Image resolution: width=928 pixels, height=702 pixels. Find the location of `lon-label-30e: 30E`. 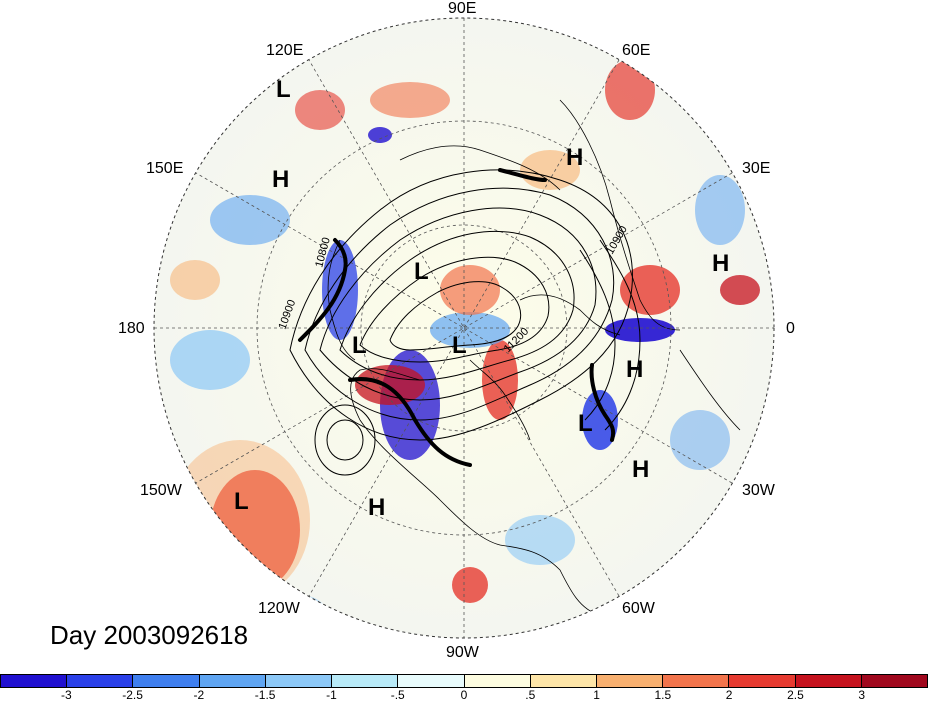

lon-label-30e: 30E is located at coordinates (756, 168).